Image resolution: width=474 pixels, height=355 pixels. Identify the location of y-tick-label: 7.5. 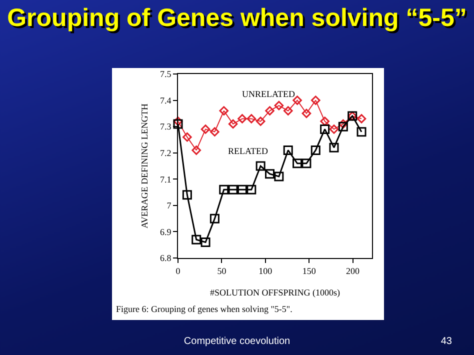
(166, 74).